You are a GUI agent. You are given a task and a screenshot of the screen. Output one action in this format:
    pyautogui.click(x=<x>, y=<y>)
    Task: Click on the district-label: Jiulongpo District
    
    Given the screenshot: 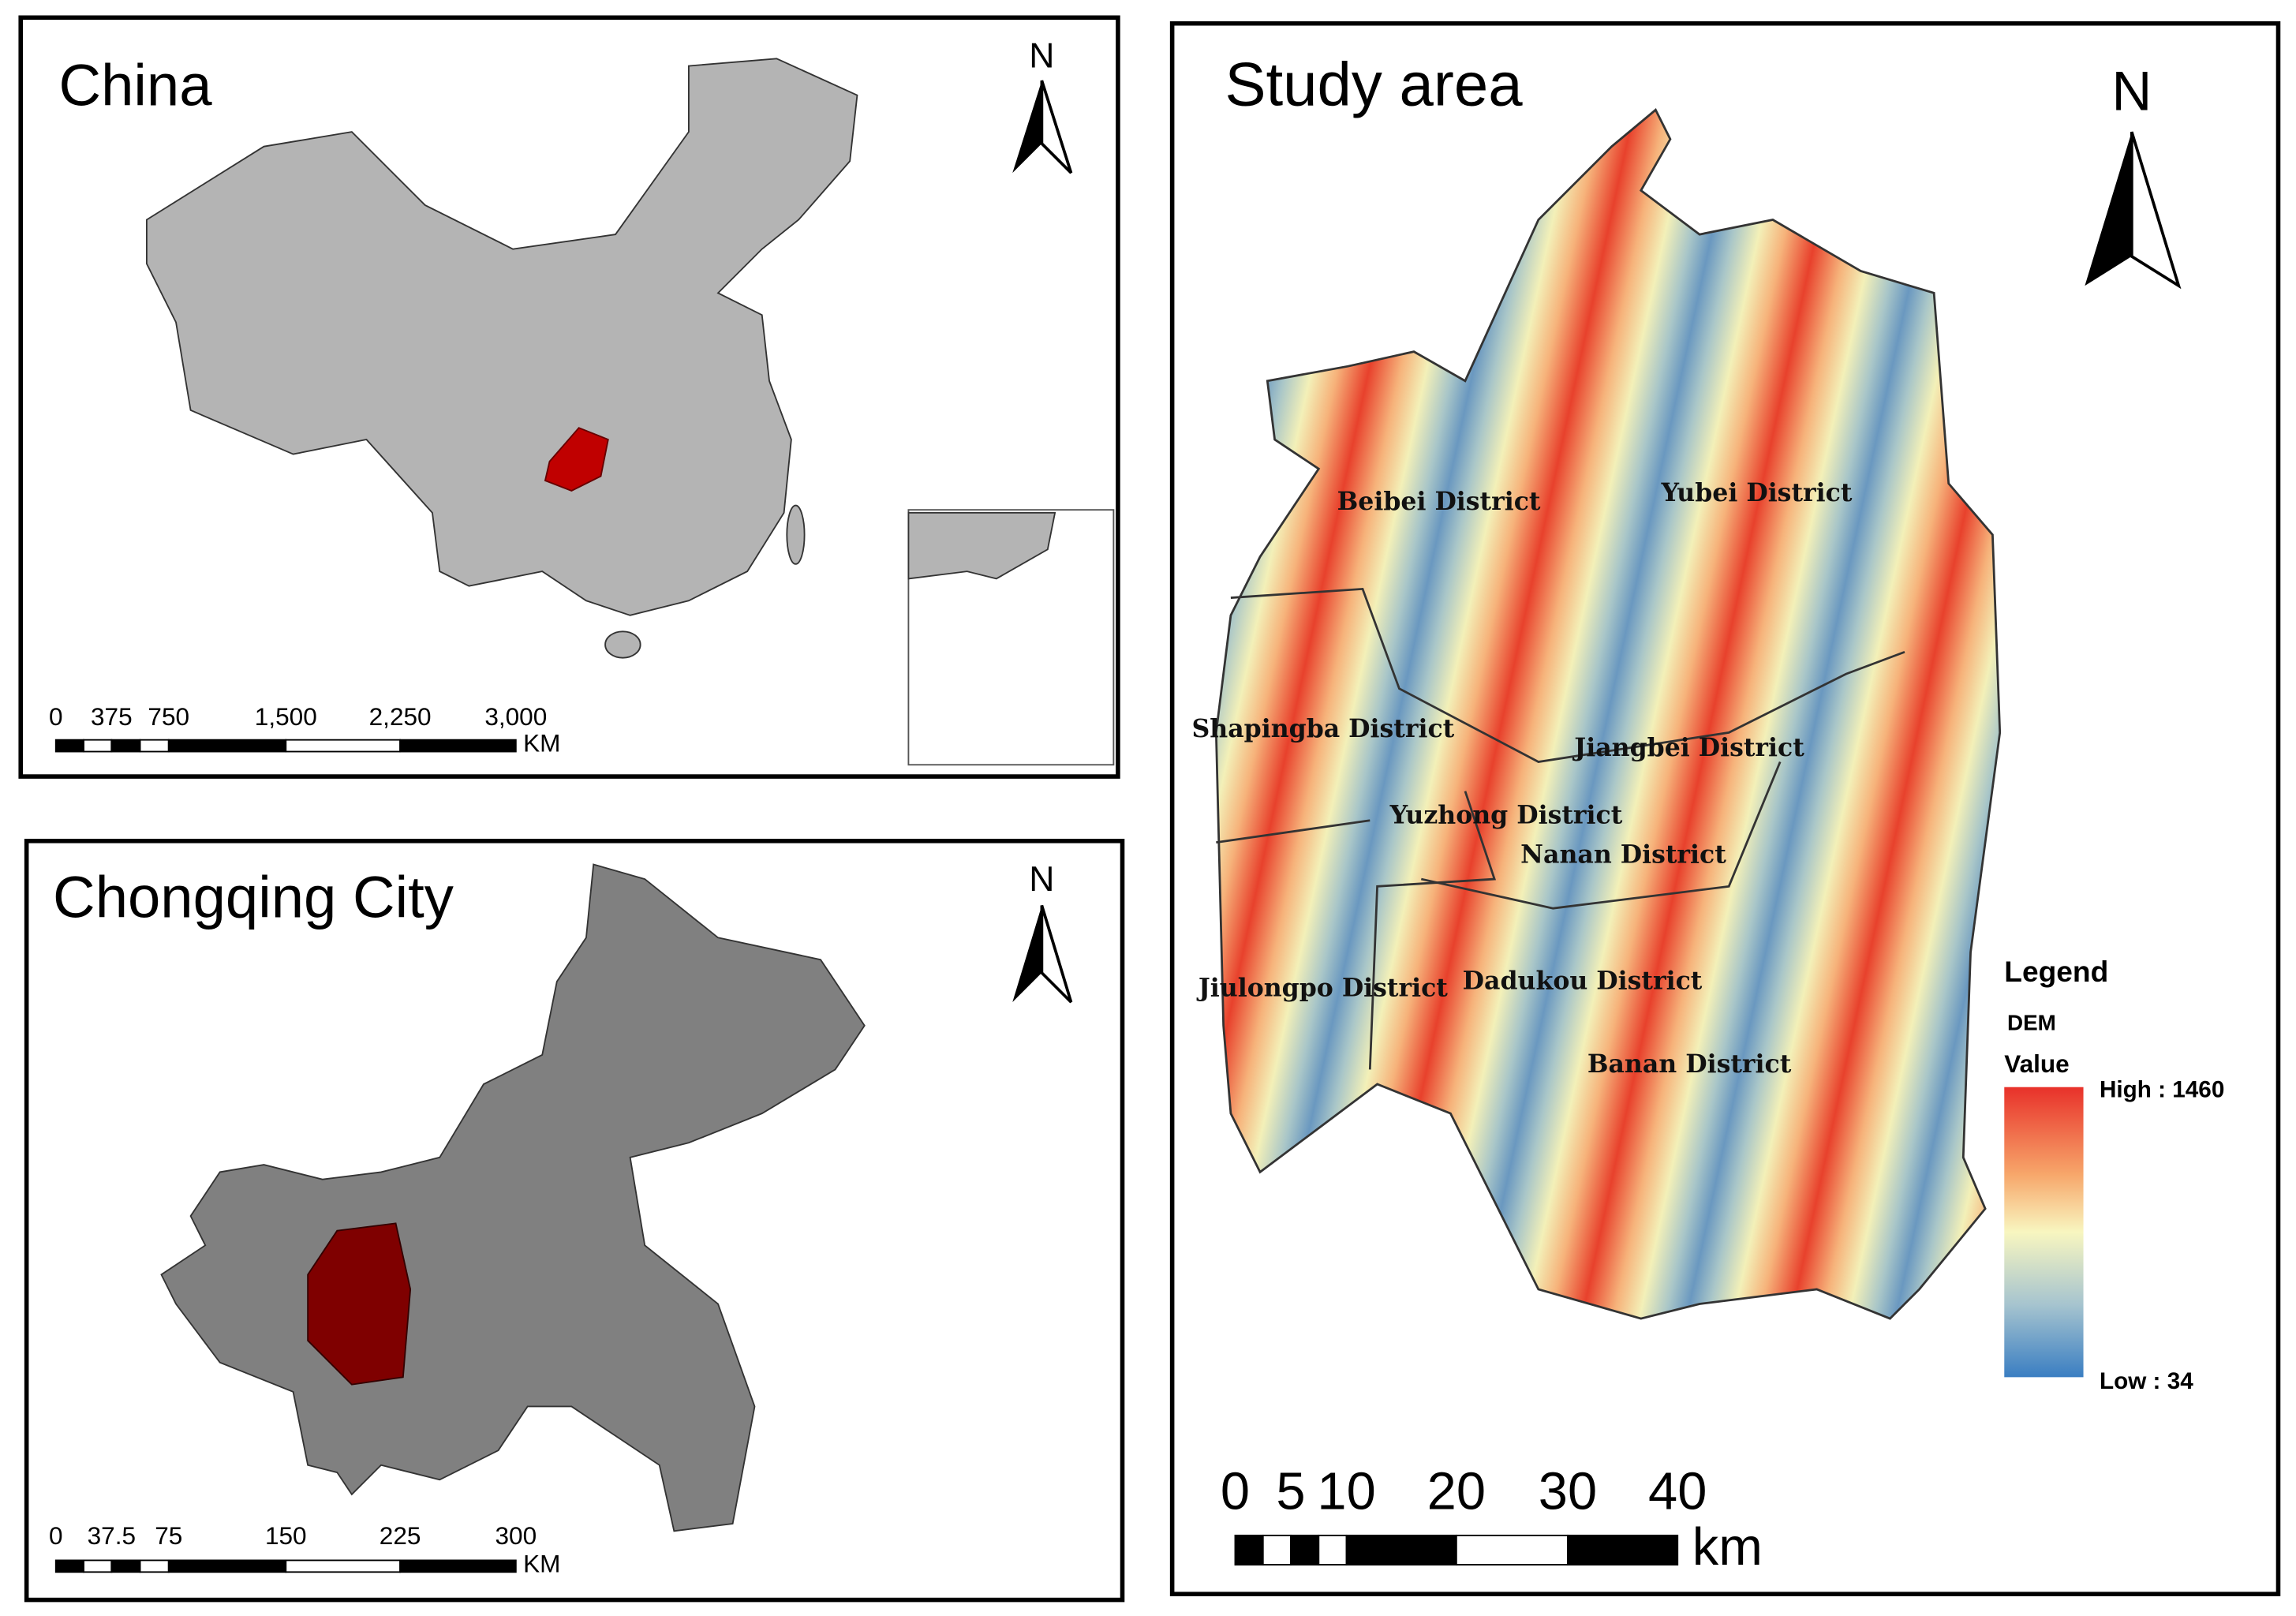 What is the action you would take?
    pyautogui.click(x=1322, y=988)
    